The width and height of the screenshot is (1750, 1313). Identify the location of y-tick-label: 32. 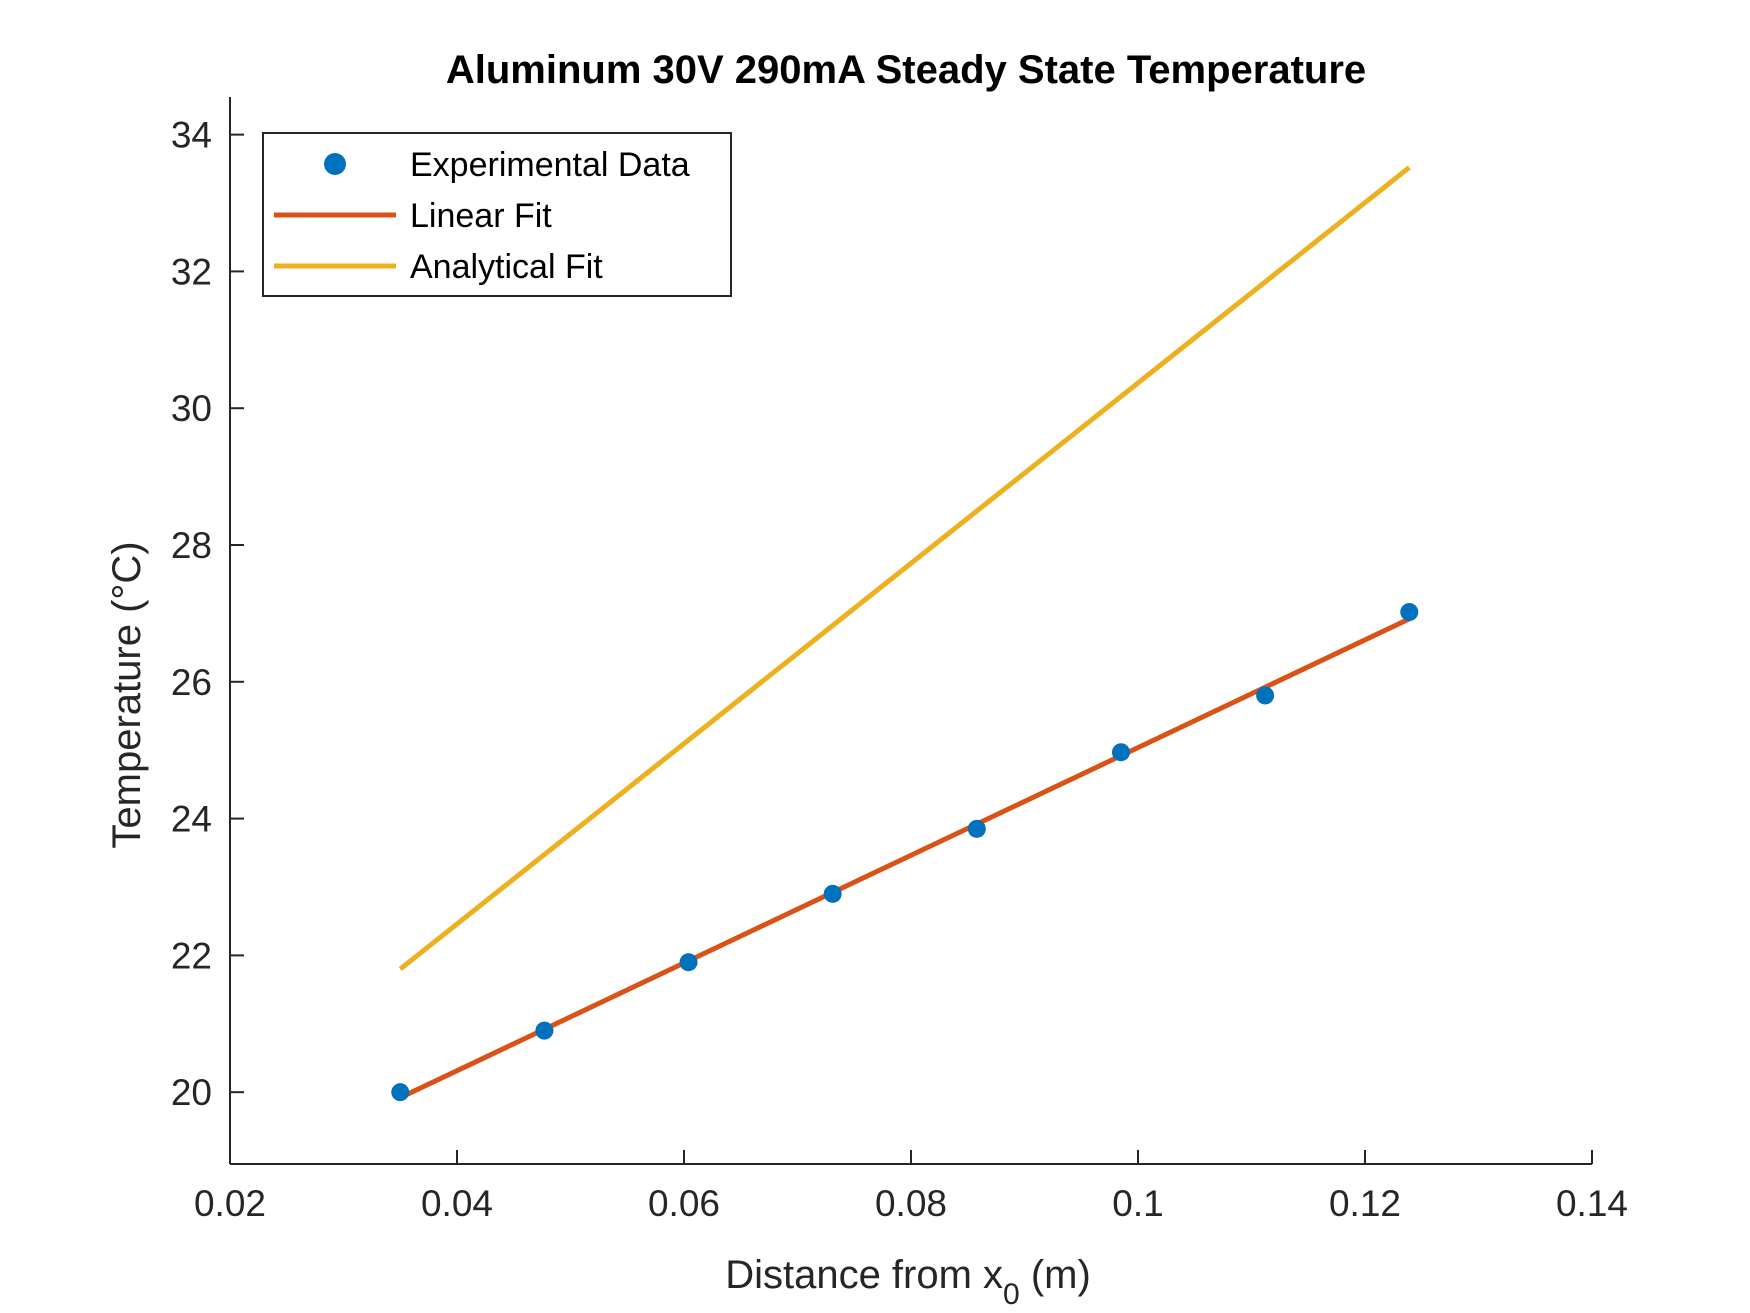
(191, 271).